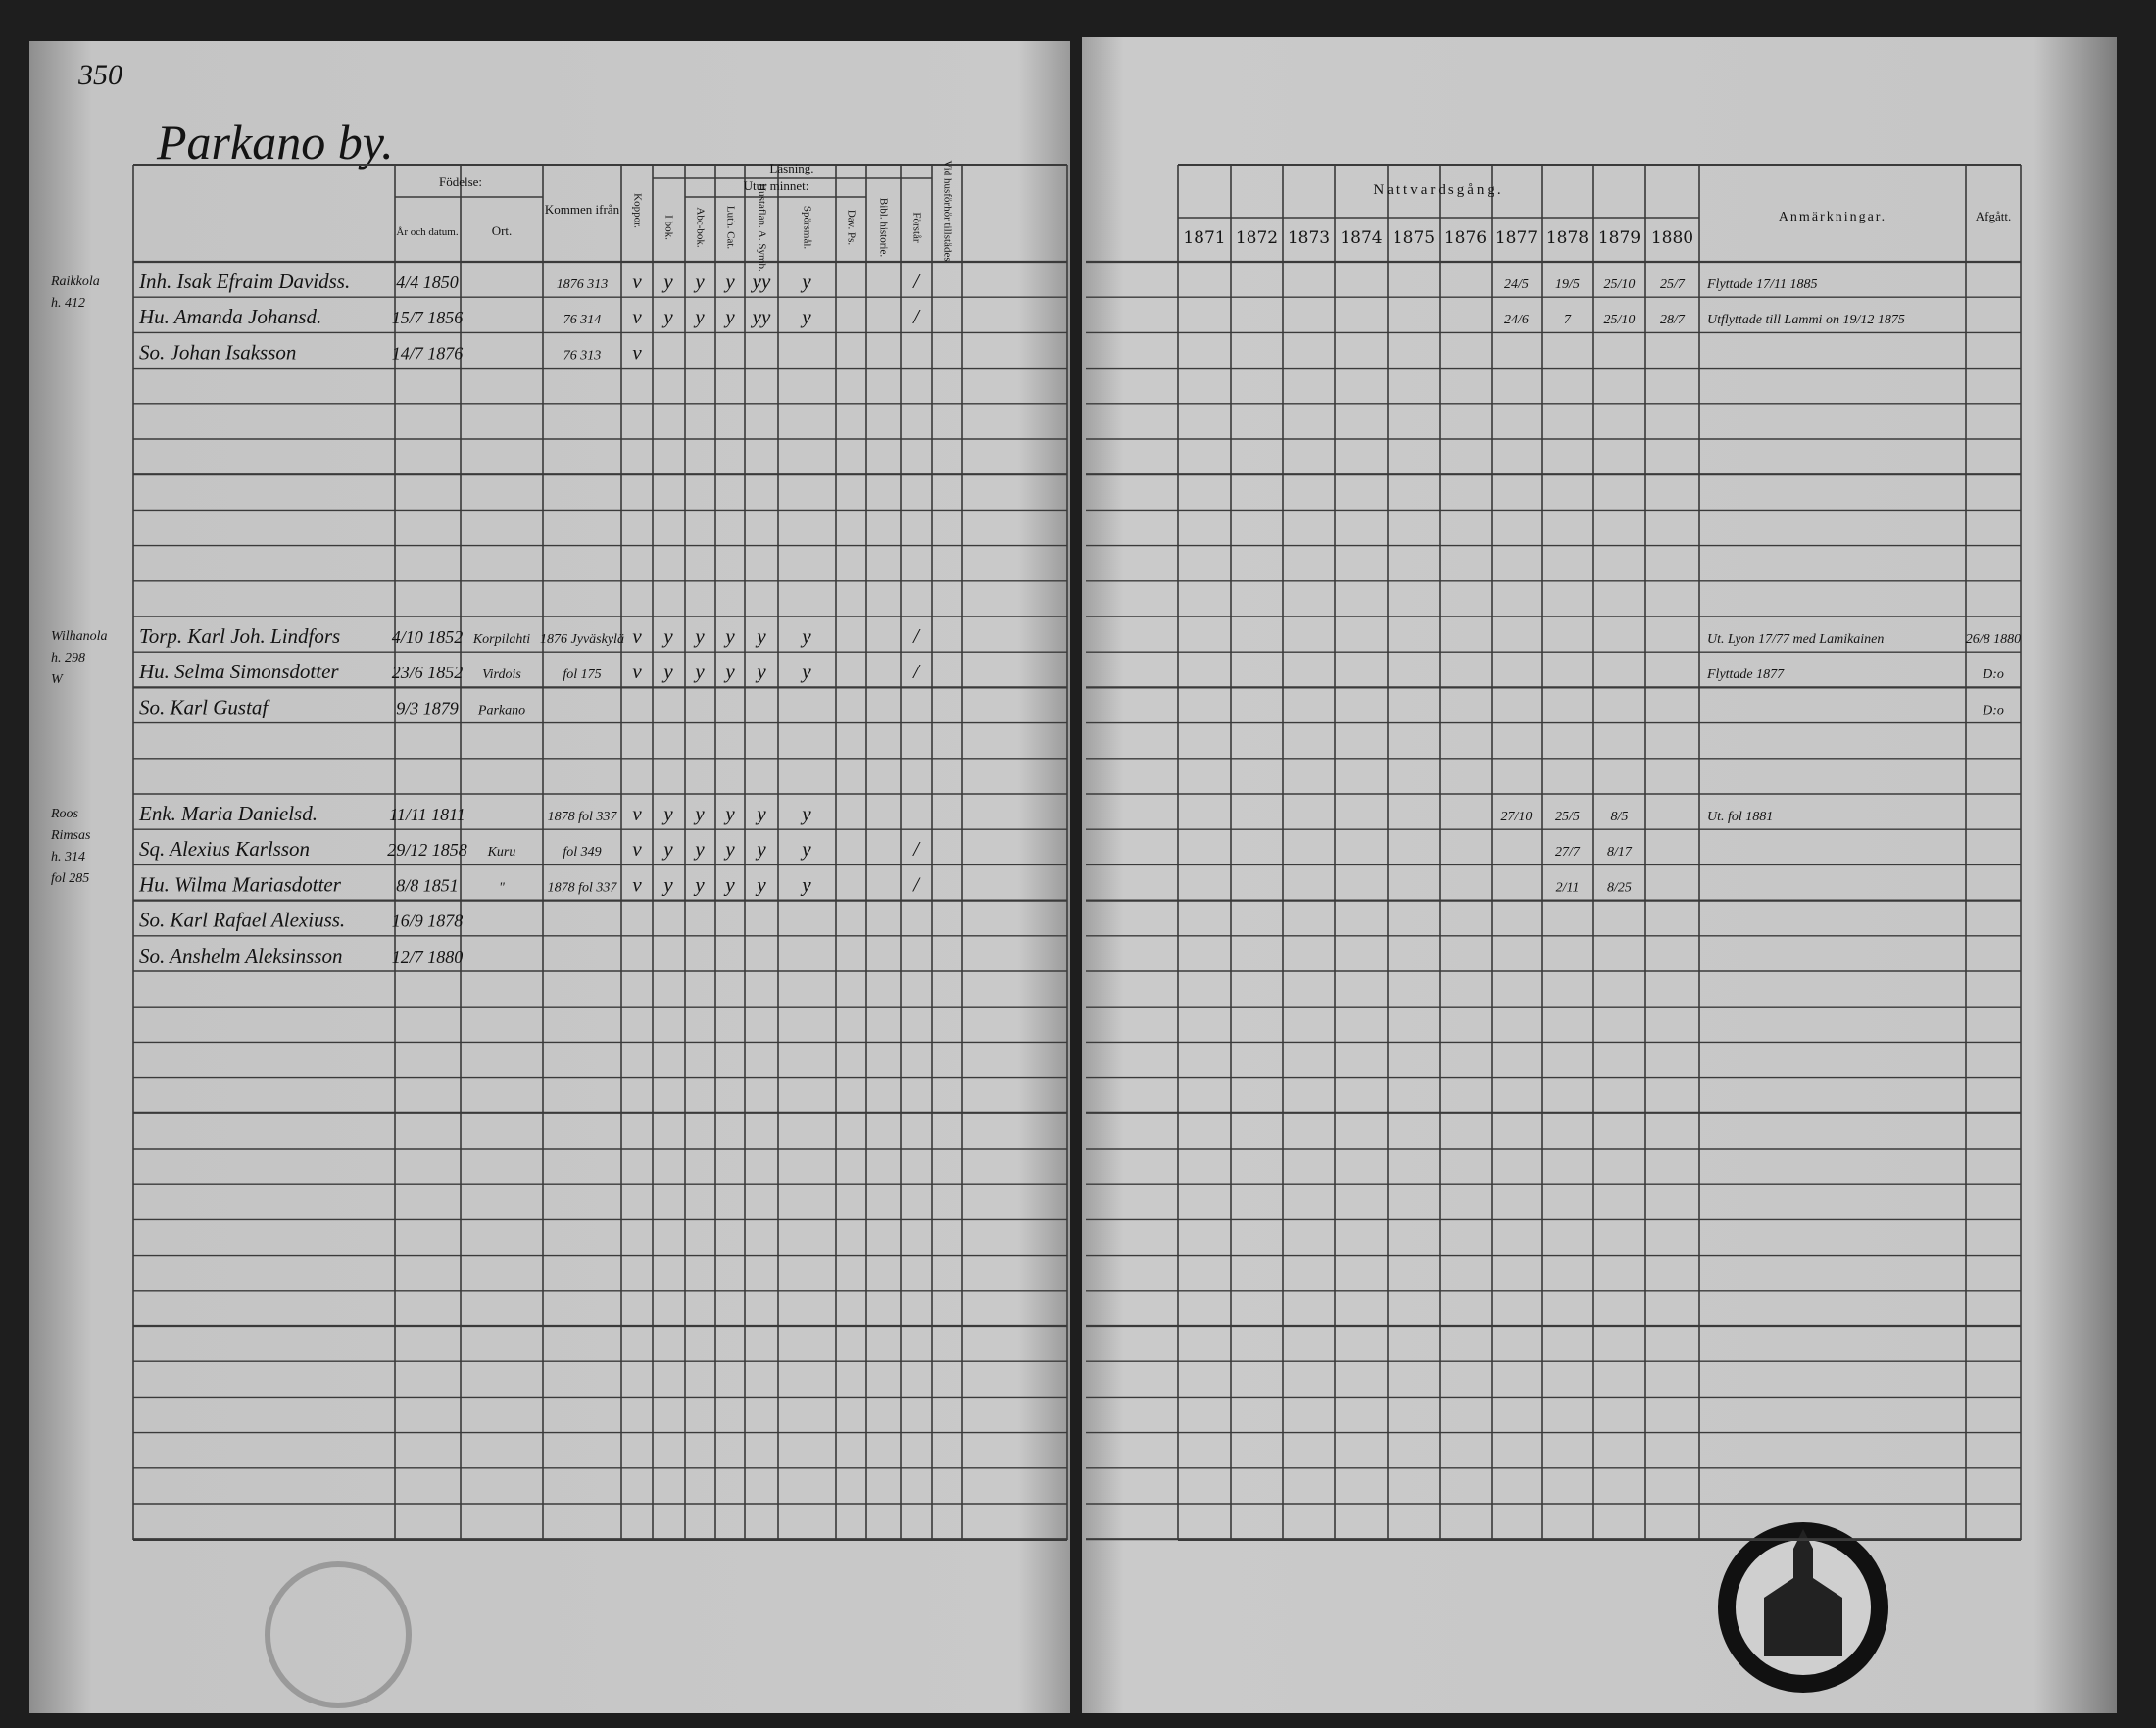 Image resolution: width=2156 pixels, height=1728 pixels. What do you see at coordinates (427, 232) in the screenshot?
I see `header-birth-date: År och datum.` at bounding box center [427, 232].